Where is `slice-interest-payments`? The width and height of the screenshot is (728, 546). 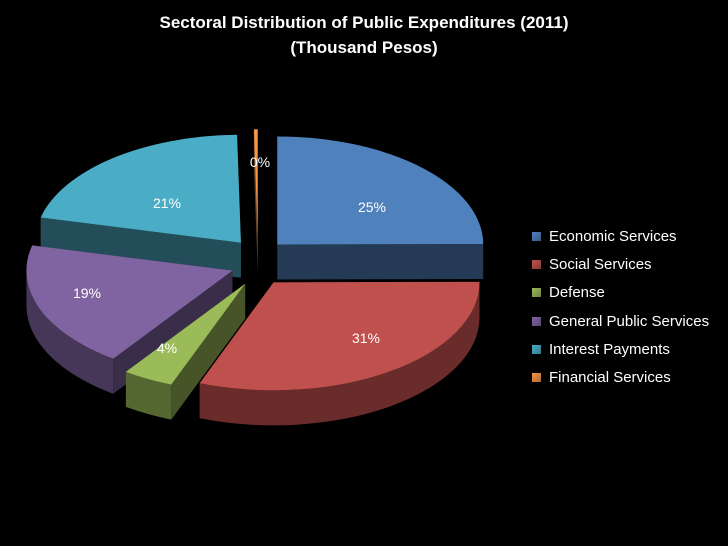
slice-interest-payments is located at coordinates (140, 206).